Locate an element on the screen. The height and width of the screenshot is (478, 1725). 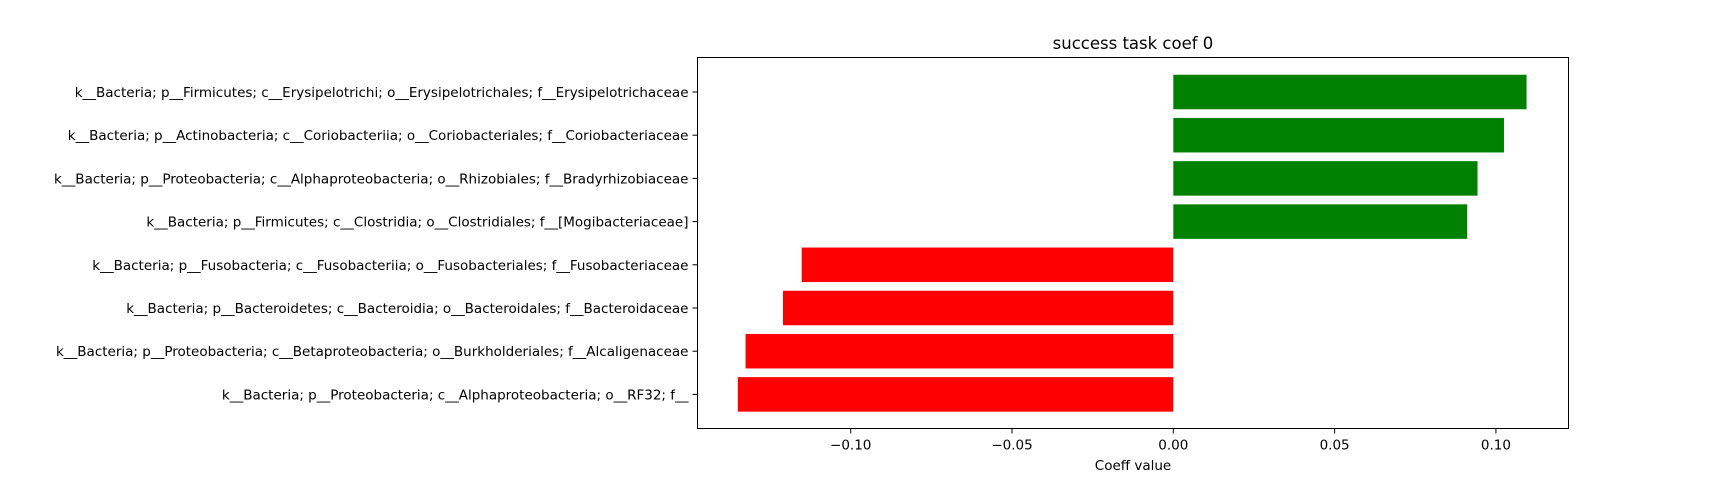
x-axis-label: Coeff value is located at coordinates (1133, 466).